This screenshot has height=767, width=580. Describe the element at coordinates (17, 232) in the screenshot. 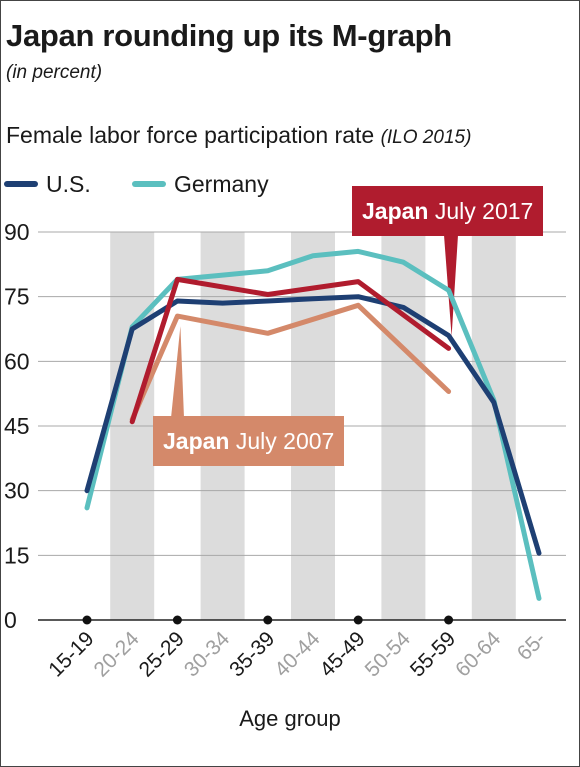

I see `y-tick-90: 90` at that location.